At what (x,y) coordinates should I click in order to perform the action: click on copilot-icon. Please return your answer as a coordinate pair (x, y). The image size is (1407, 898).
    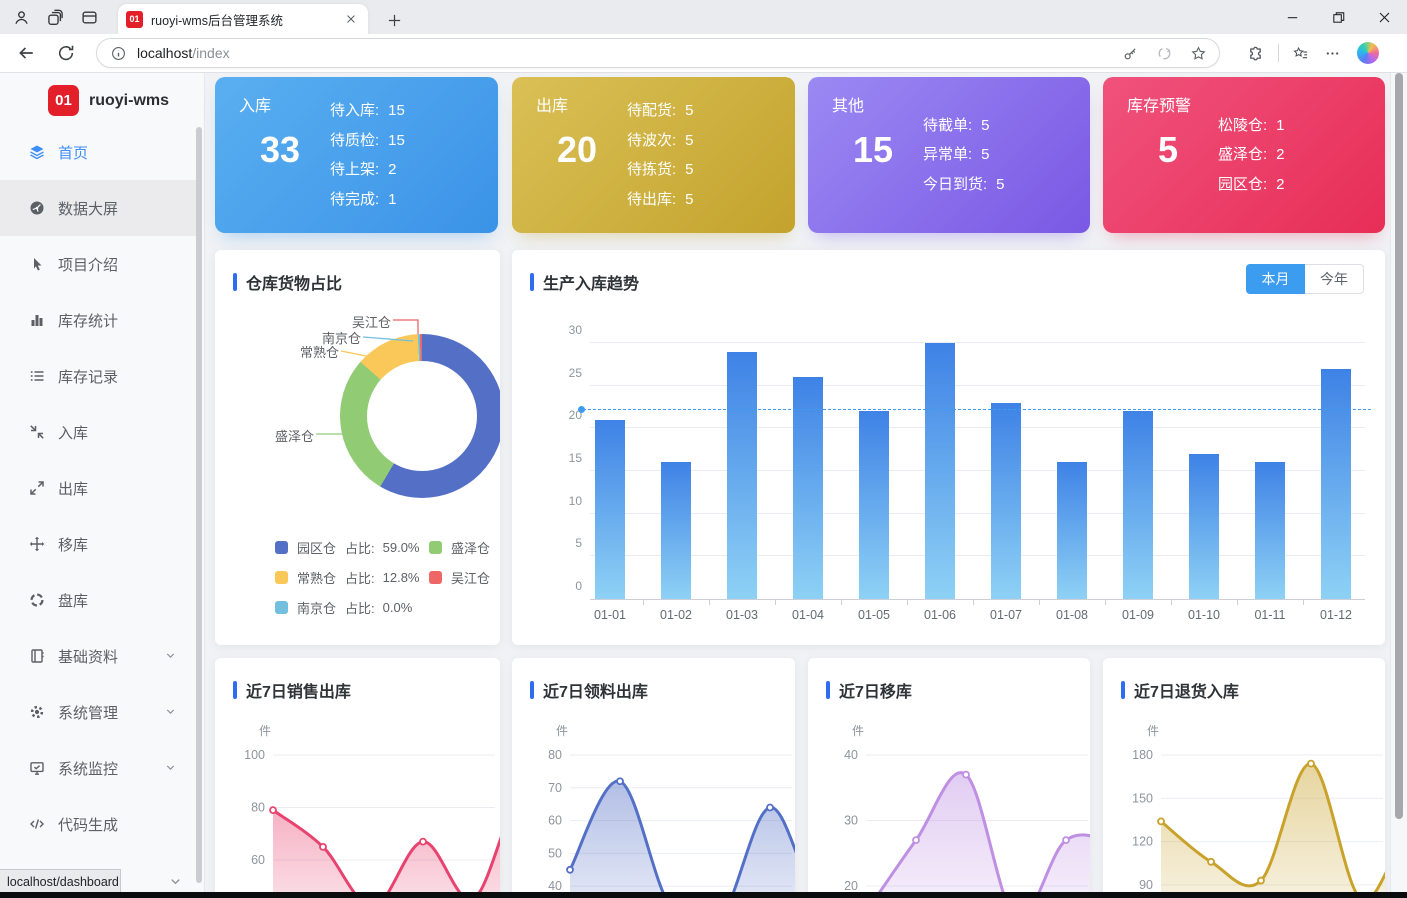
    Looking at the image, I should click on (1368, 53).